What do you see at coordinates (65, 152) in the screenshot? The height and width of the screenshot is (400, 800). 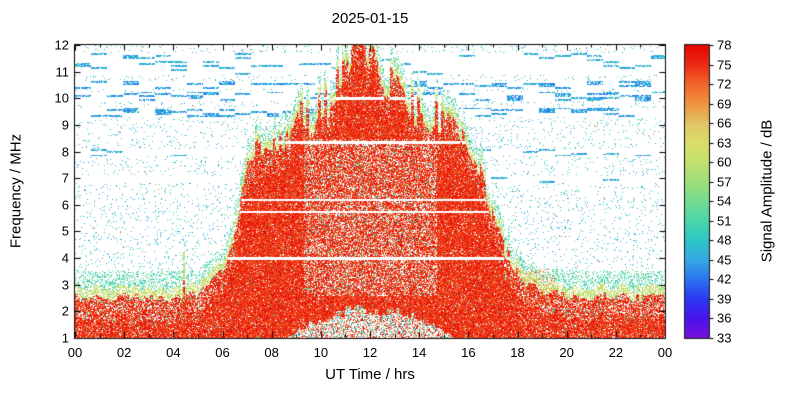 I see `y-tick-label: 8` at bounding box center [65, 152].